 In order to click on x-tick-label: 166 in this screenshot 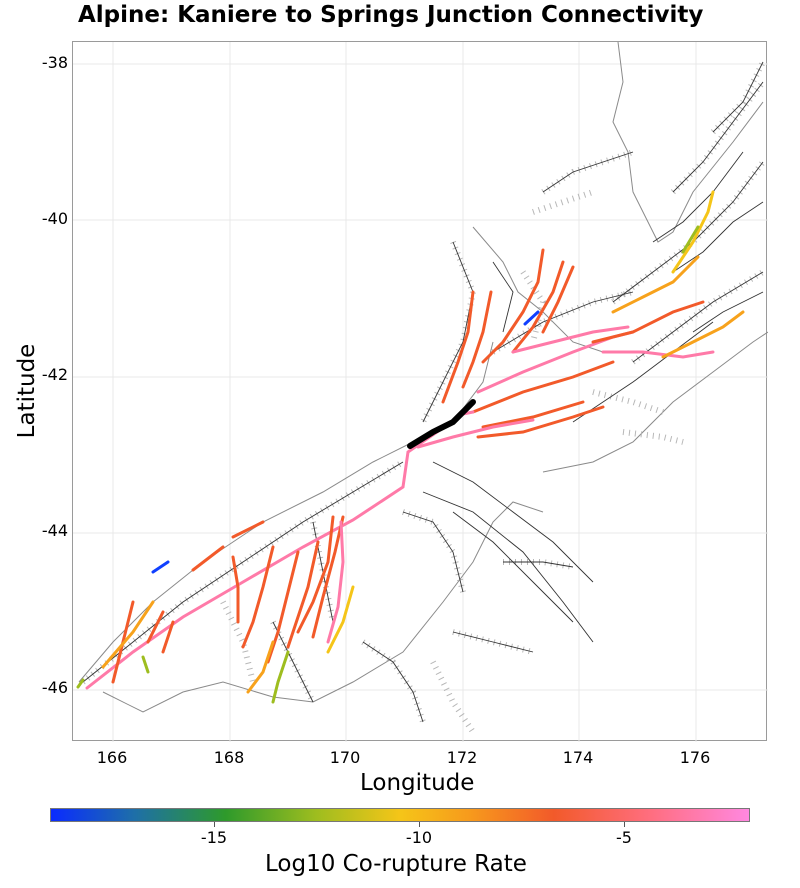, I will do `click(112, 757)`.